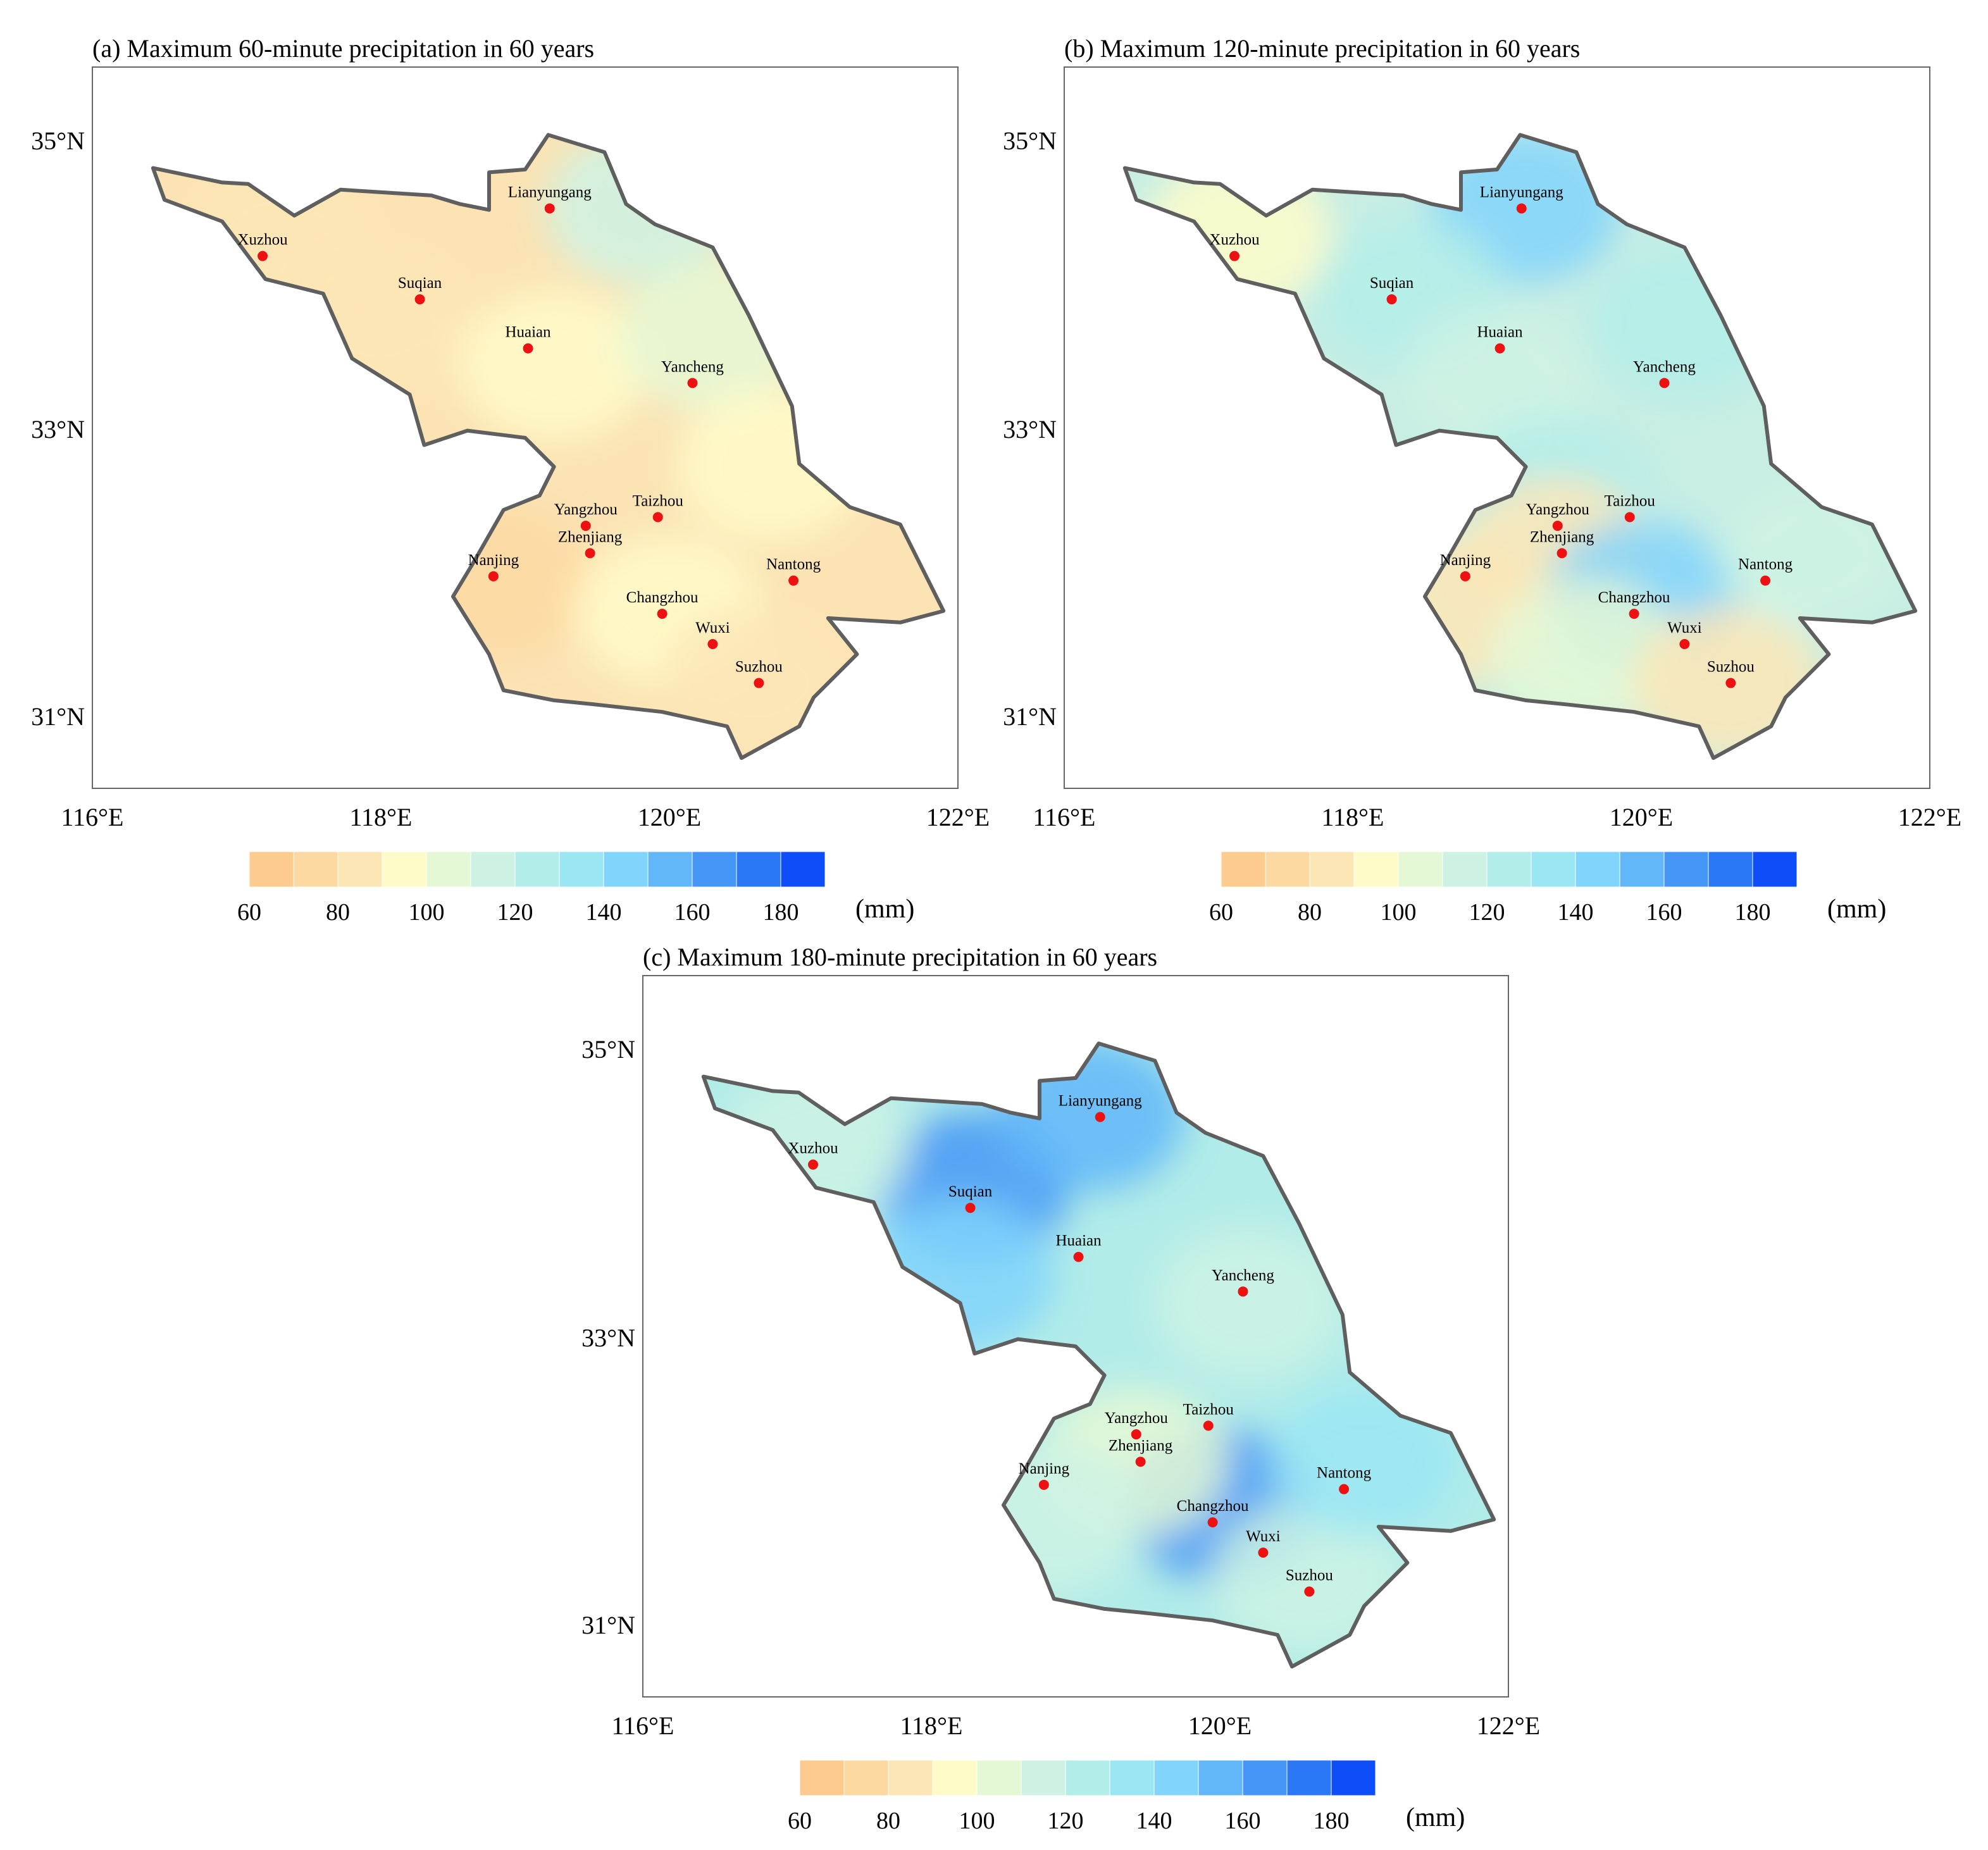 The width and height of the screenshot is (1988, 1850). What do you see at coordinates (1064, 817) in the screenshot?
I see `panel-b-lon-116: 116°E` at bounding box center [1064, 817].